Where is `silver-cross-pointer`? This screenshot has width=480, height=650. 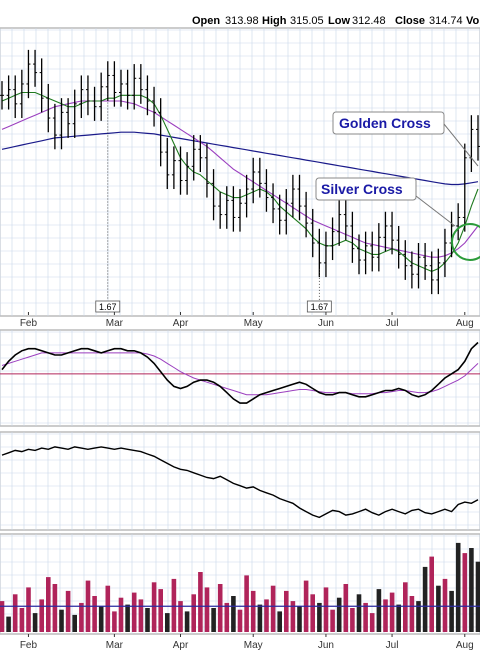 silver-cross-pointer is located at coordinates (435, 211).